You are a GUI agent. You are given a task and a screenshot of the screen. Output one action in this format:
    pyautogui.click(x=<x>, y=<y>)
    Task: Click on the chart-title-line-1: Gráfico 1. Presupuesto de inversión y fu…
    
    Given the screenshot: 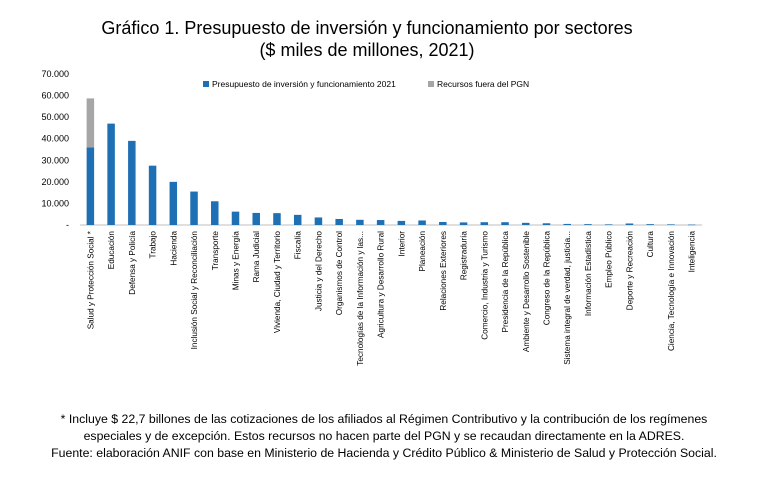 What is the action you would take?
    pyautogui.click(x=366, y=28)
    